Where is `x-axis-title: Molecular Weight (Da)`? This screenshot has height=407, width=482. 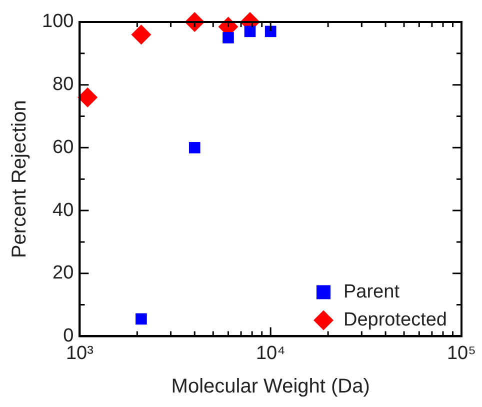
x-axis-title: Molecular Weight (Da) is located at coordinates (270, 387).